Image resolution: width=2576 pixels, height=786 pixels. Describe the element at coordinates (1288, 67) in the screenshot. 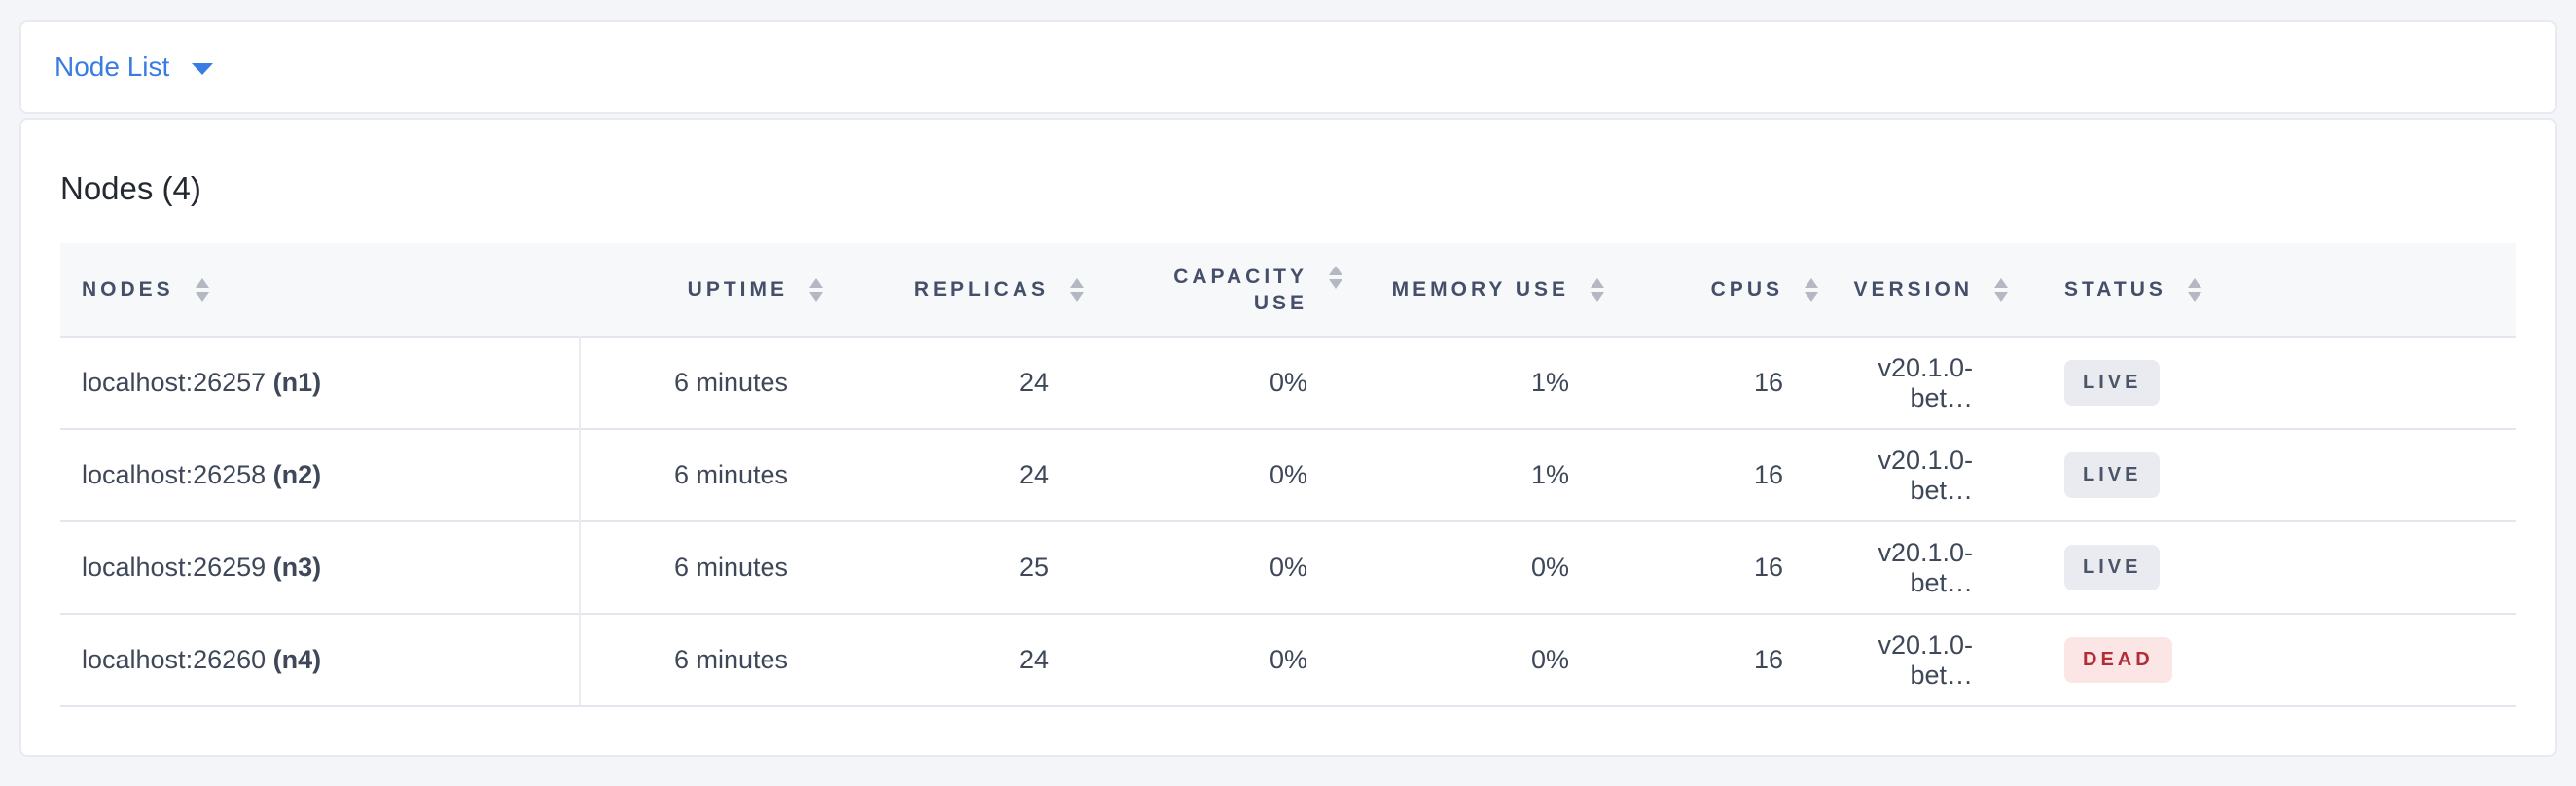

I see `view-selector-bar: Node List` at that location.